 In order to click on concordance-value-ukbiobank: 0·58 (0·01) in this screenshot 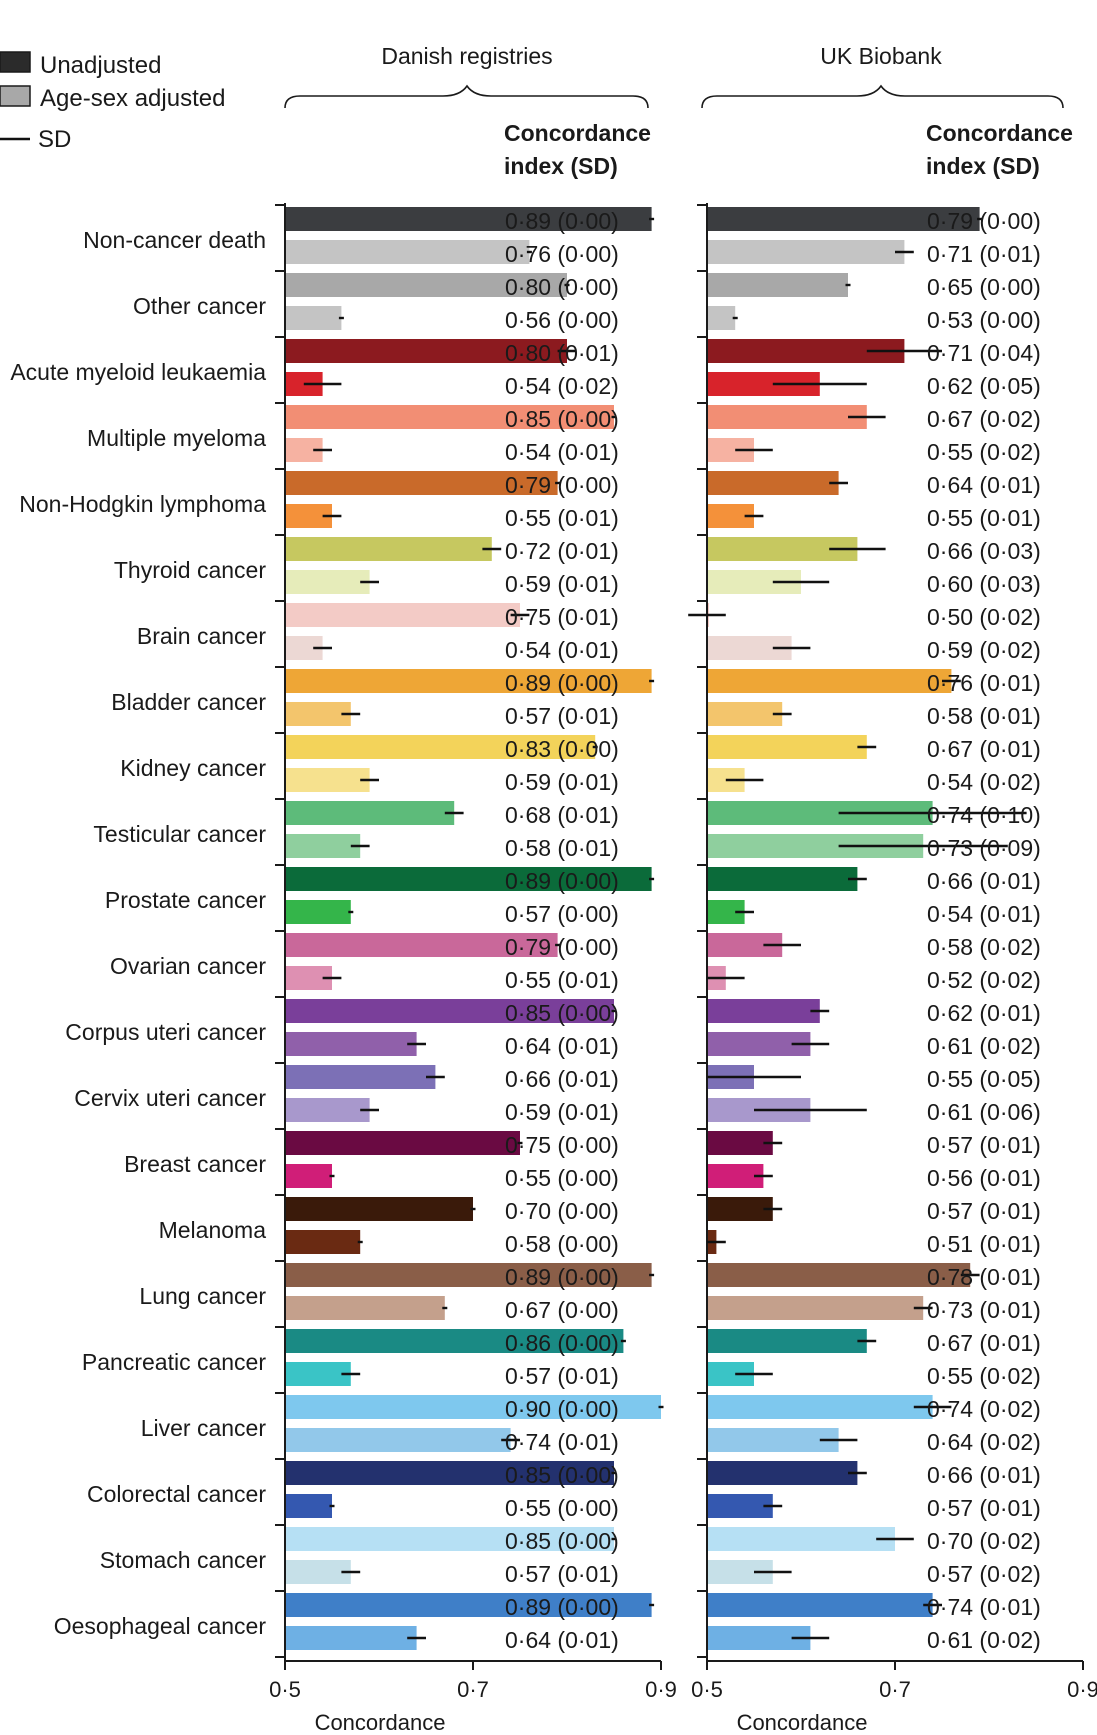, I will do `click(984, 716)`.